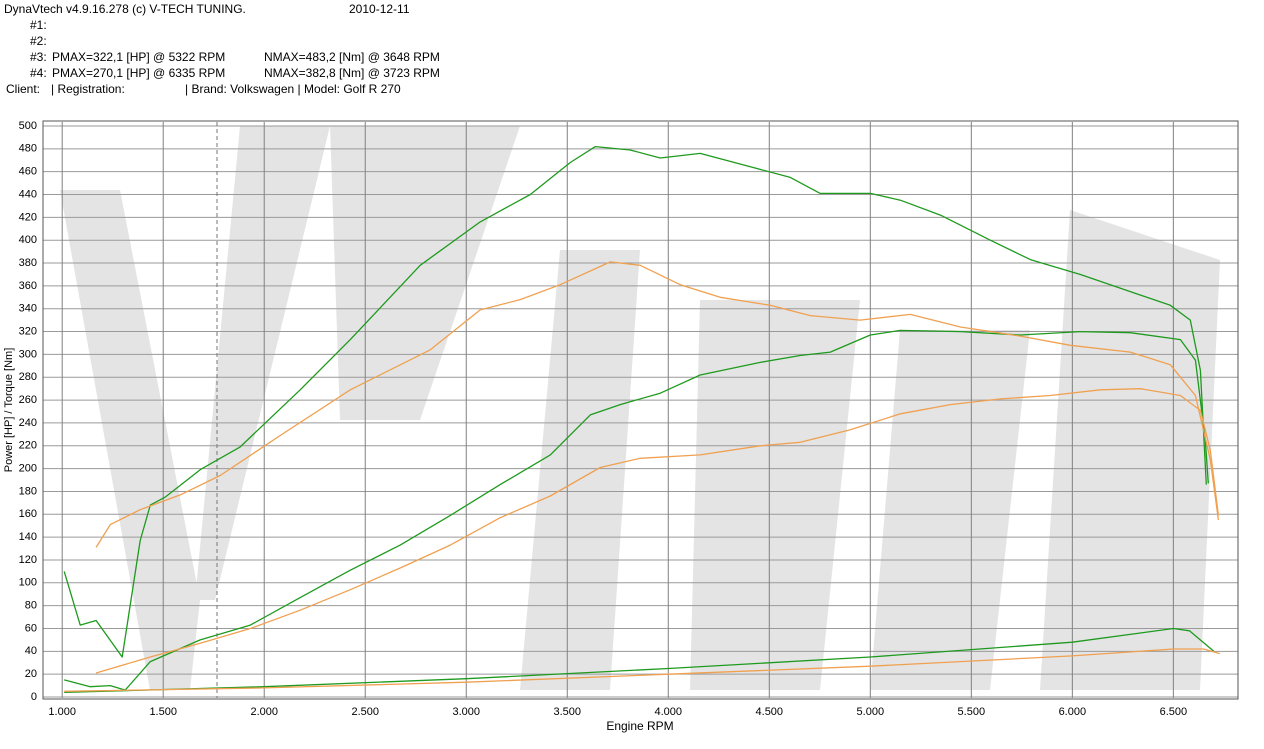 The width and height of the screenshot is (1264, 749). Describe the element at coordinates (28, 491) in the screenshot. I see `y-tick-label: 180` at that location.